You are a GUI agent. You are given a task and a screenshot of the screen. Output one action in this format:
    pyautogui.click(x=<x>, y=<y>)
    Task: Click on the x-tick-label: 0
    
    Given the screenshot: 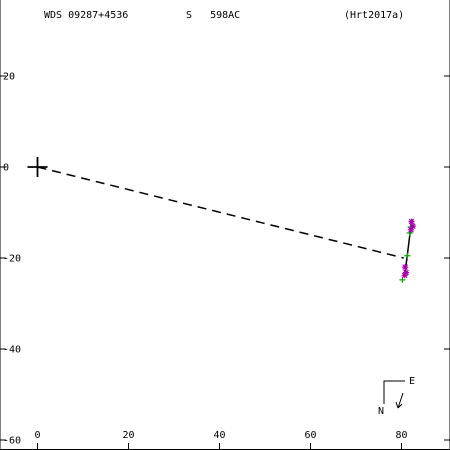 What is the action you would take?
    pyautogui.click(x=37, y=435)
    